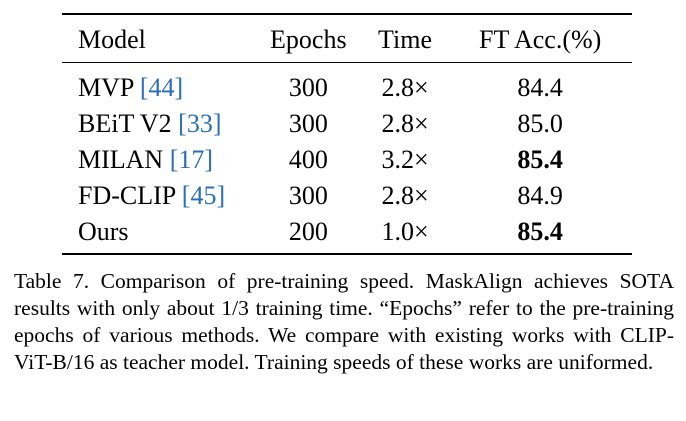  I want to click on table-row: BEiT V2 [33] 300 2.8× 85.0, so click(347, 124).